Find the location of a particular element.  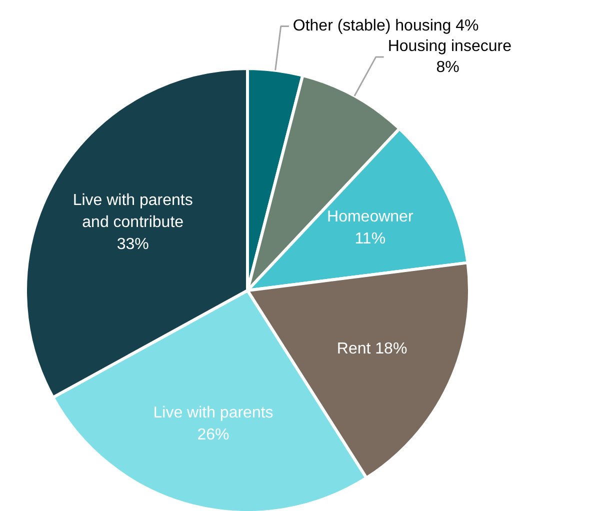

data-label: 11% is located at coordinates (370, 239).